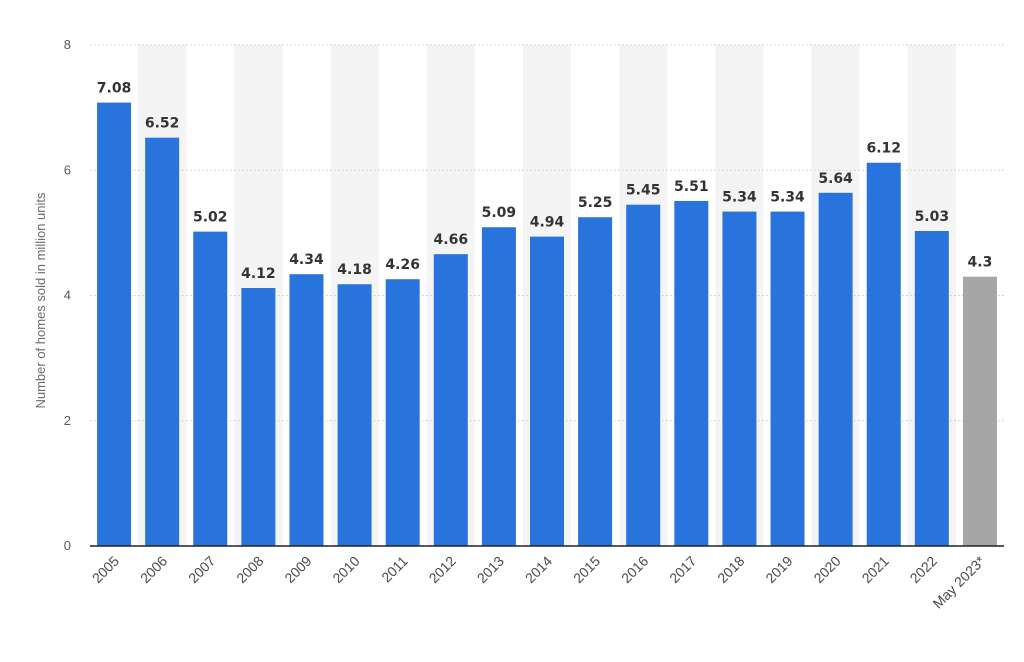 The height and width of the screenshot is (662, 1024). I want to click on value-label: 4.3, so click(980, 263).